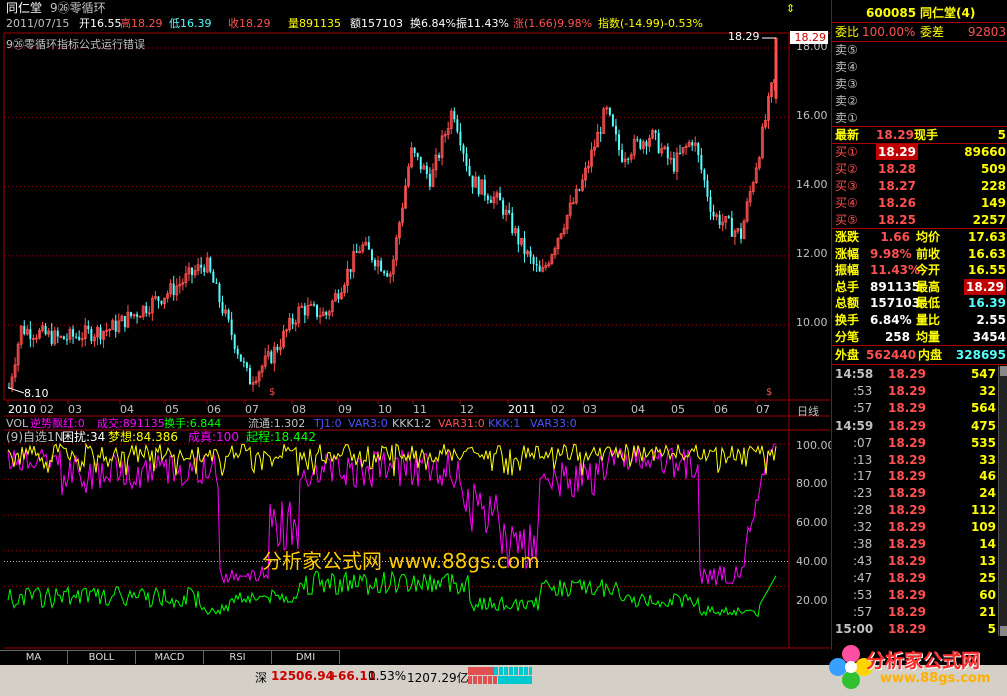 The height and width of the screenshot is (696, 1007). Describe the element at coordinates (847, 286) in the screenshot. I see `stat-label: 总手` at that location.